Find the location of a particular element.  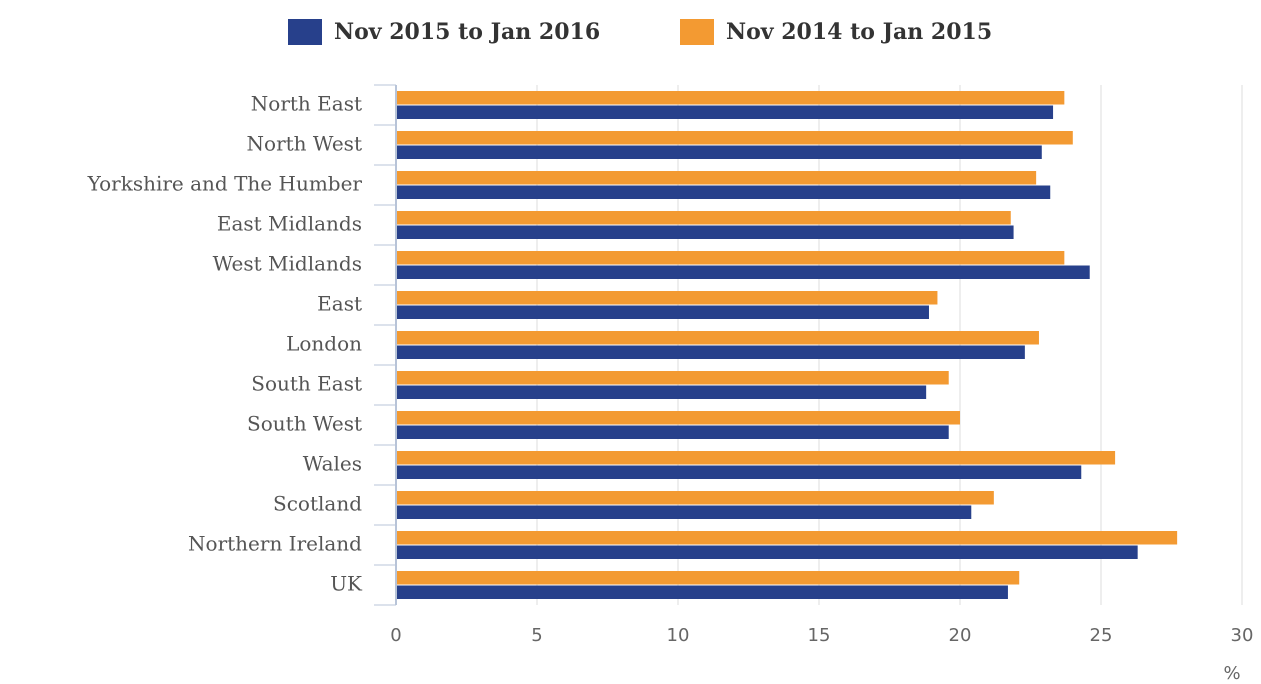

category-label: South East is located at coordinates (306, 384).